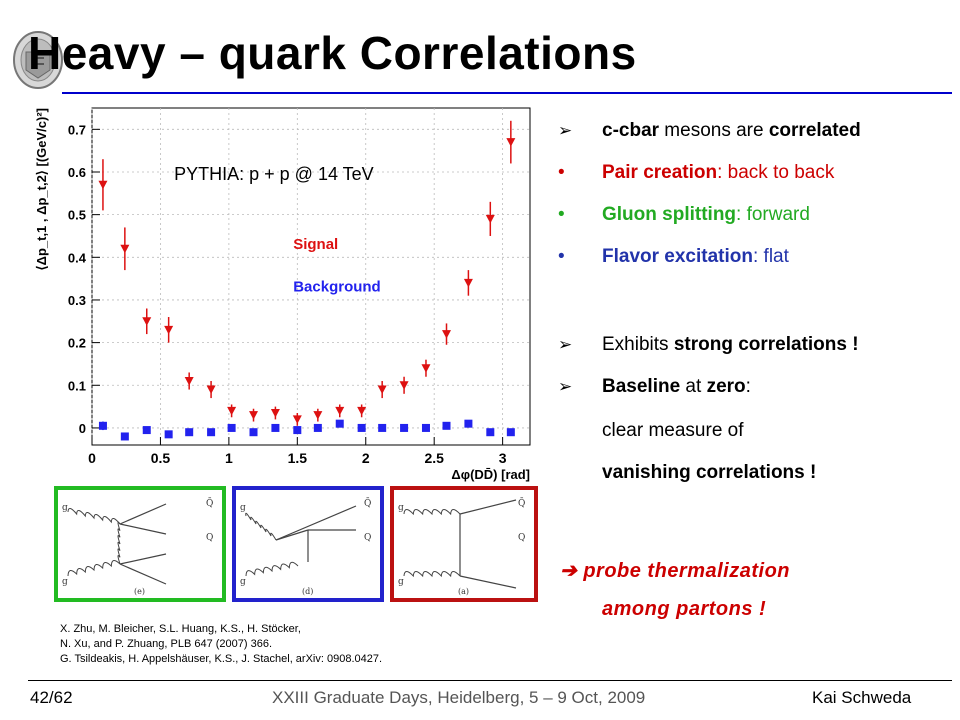 Image resolution: width=960 pixels, height=720 pixels. Describe the element at coordinates (77, 300) in the screenshot. I see `y-tick-label: 0.3` at that location.